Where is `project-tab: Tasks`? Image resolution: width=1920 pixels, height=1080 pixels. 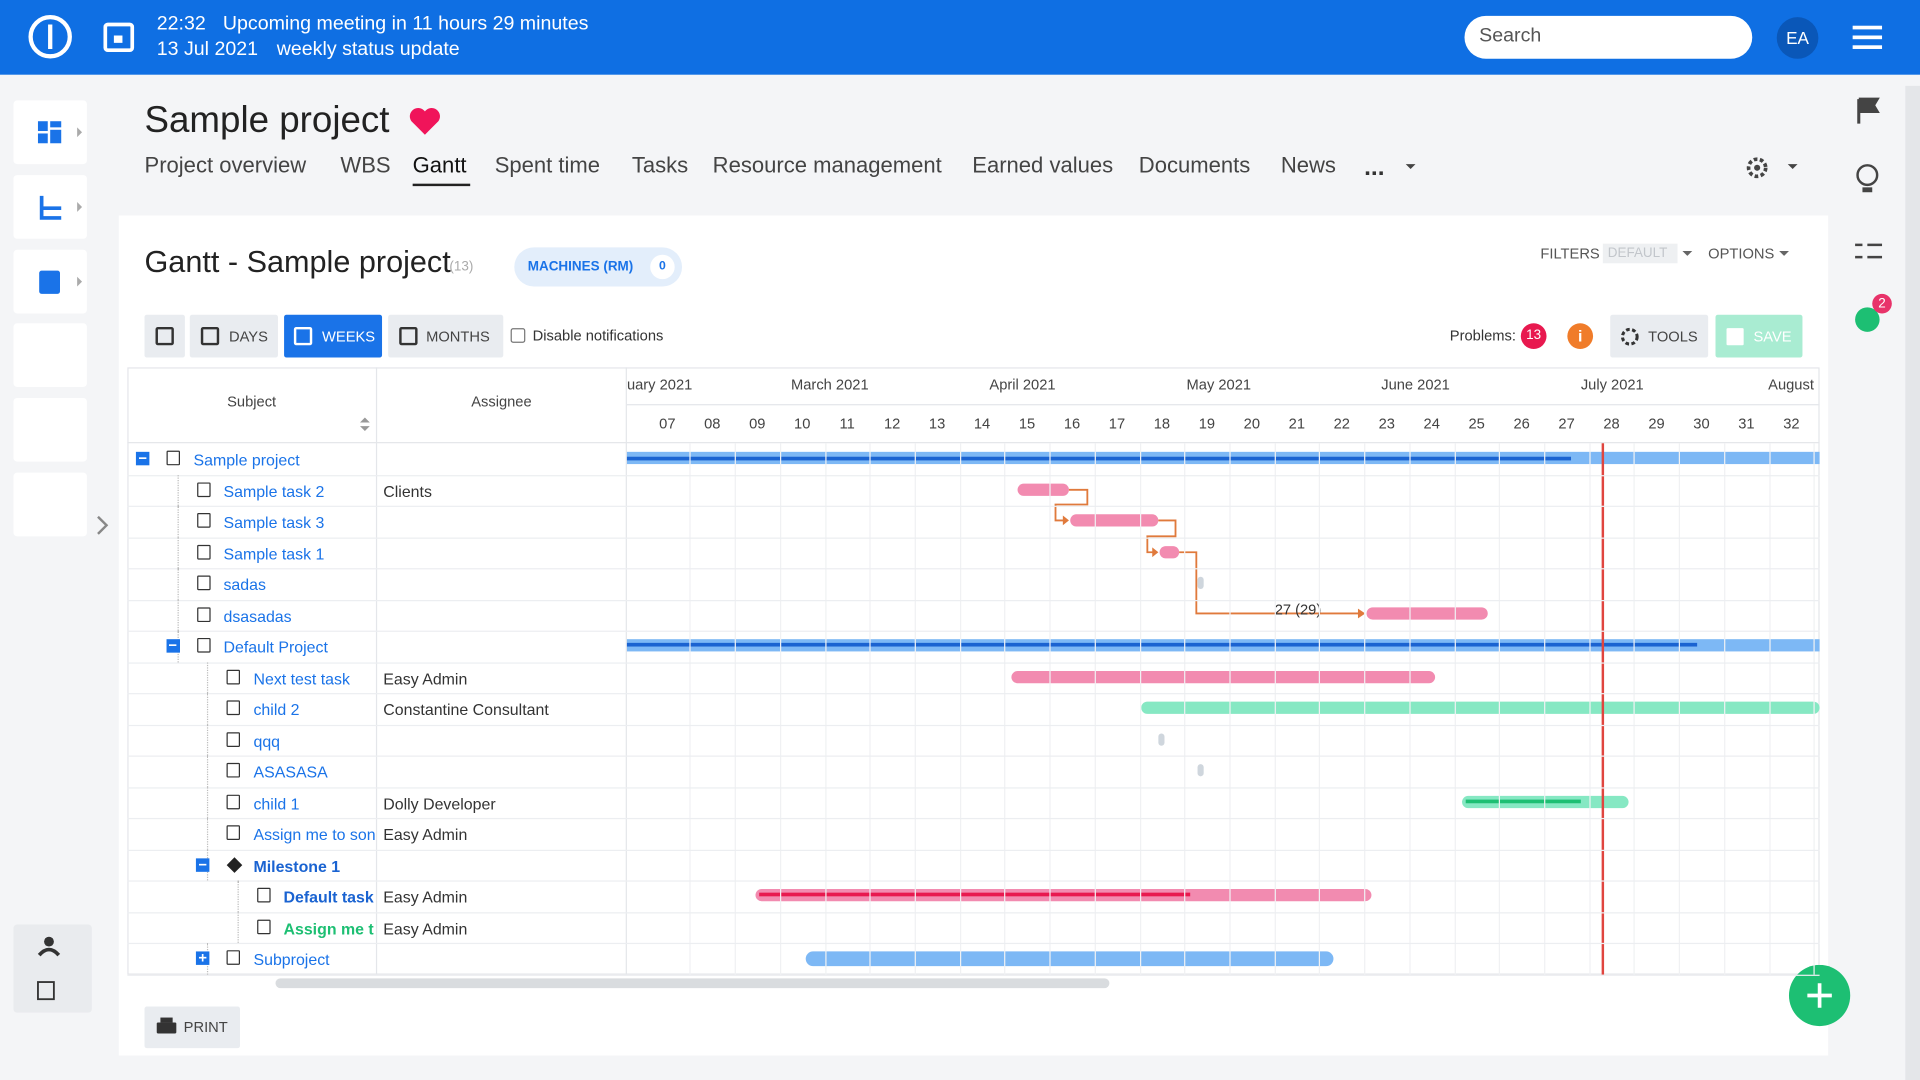
project-tab: Tasks is located at coordinates (660, 165).